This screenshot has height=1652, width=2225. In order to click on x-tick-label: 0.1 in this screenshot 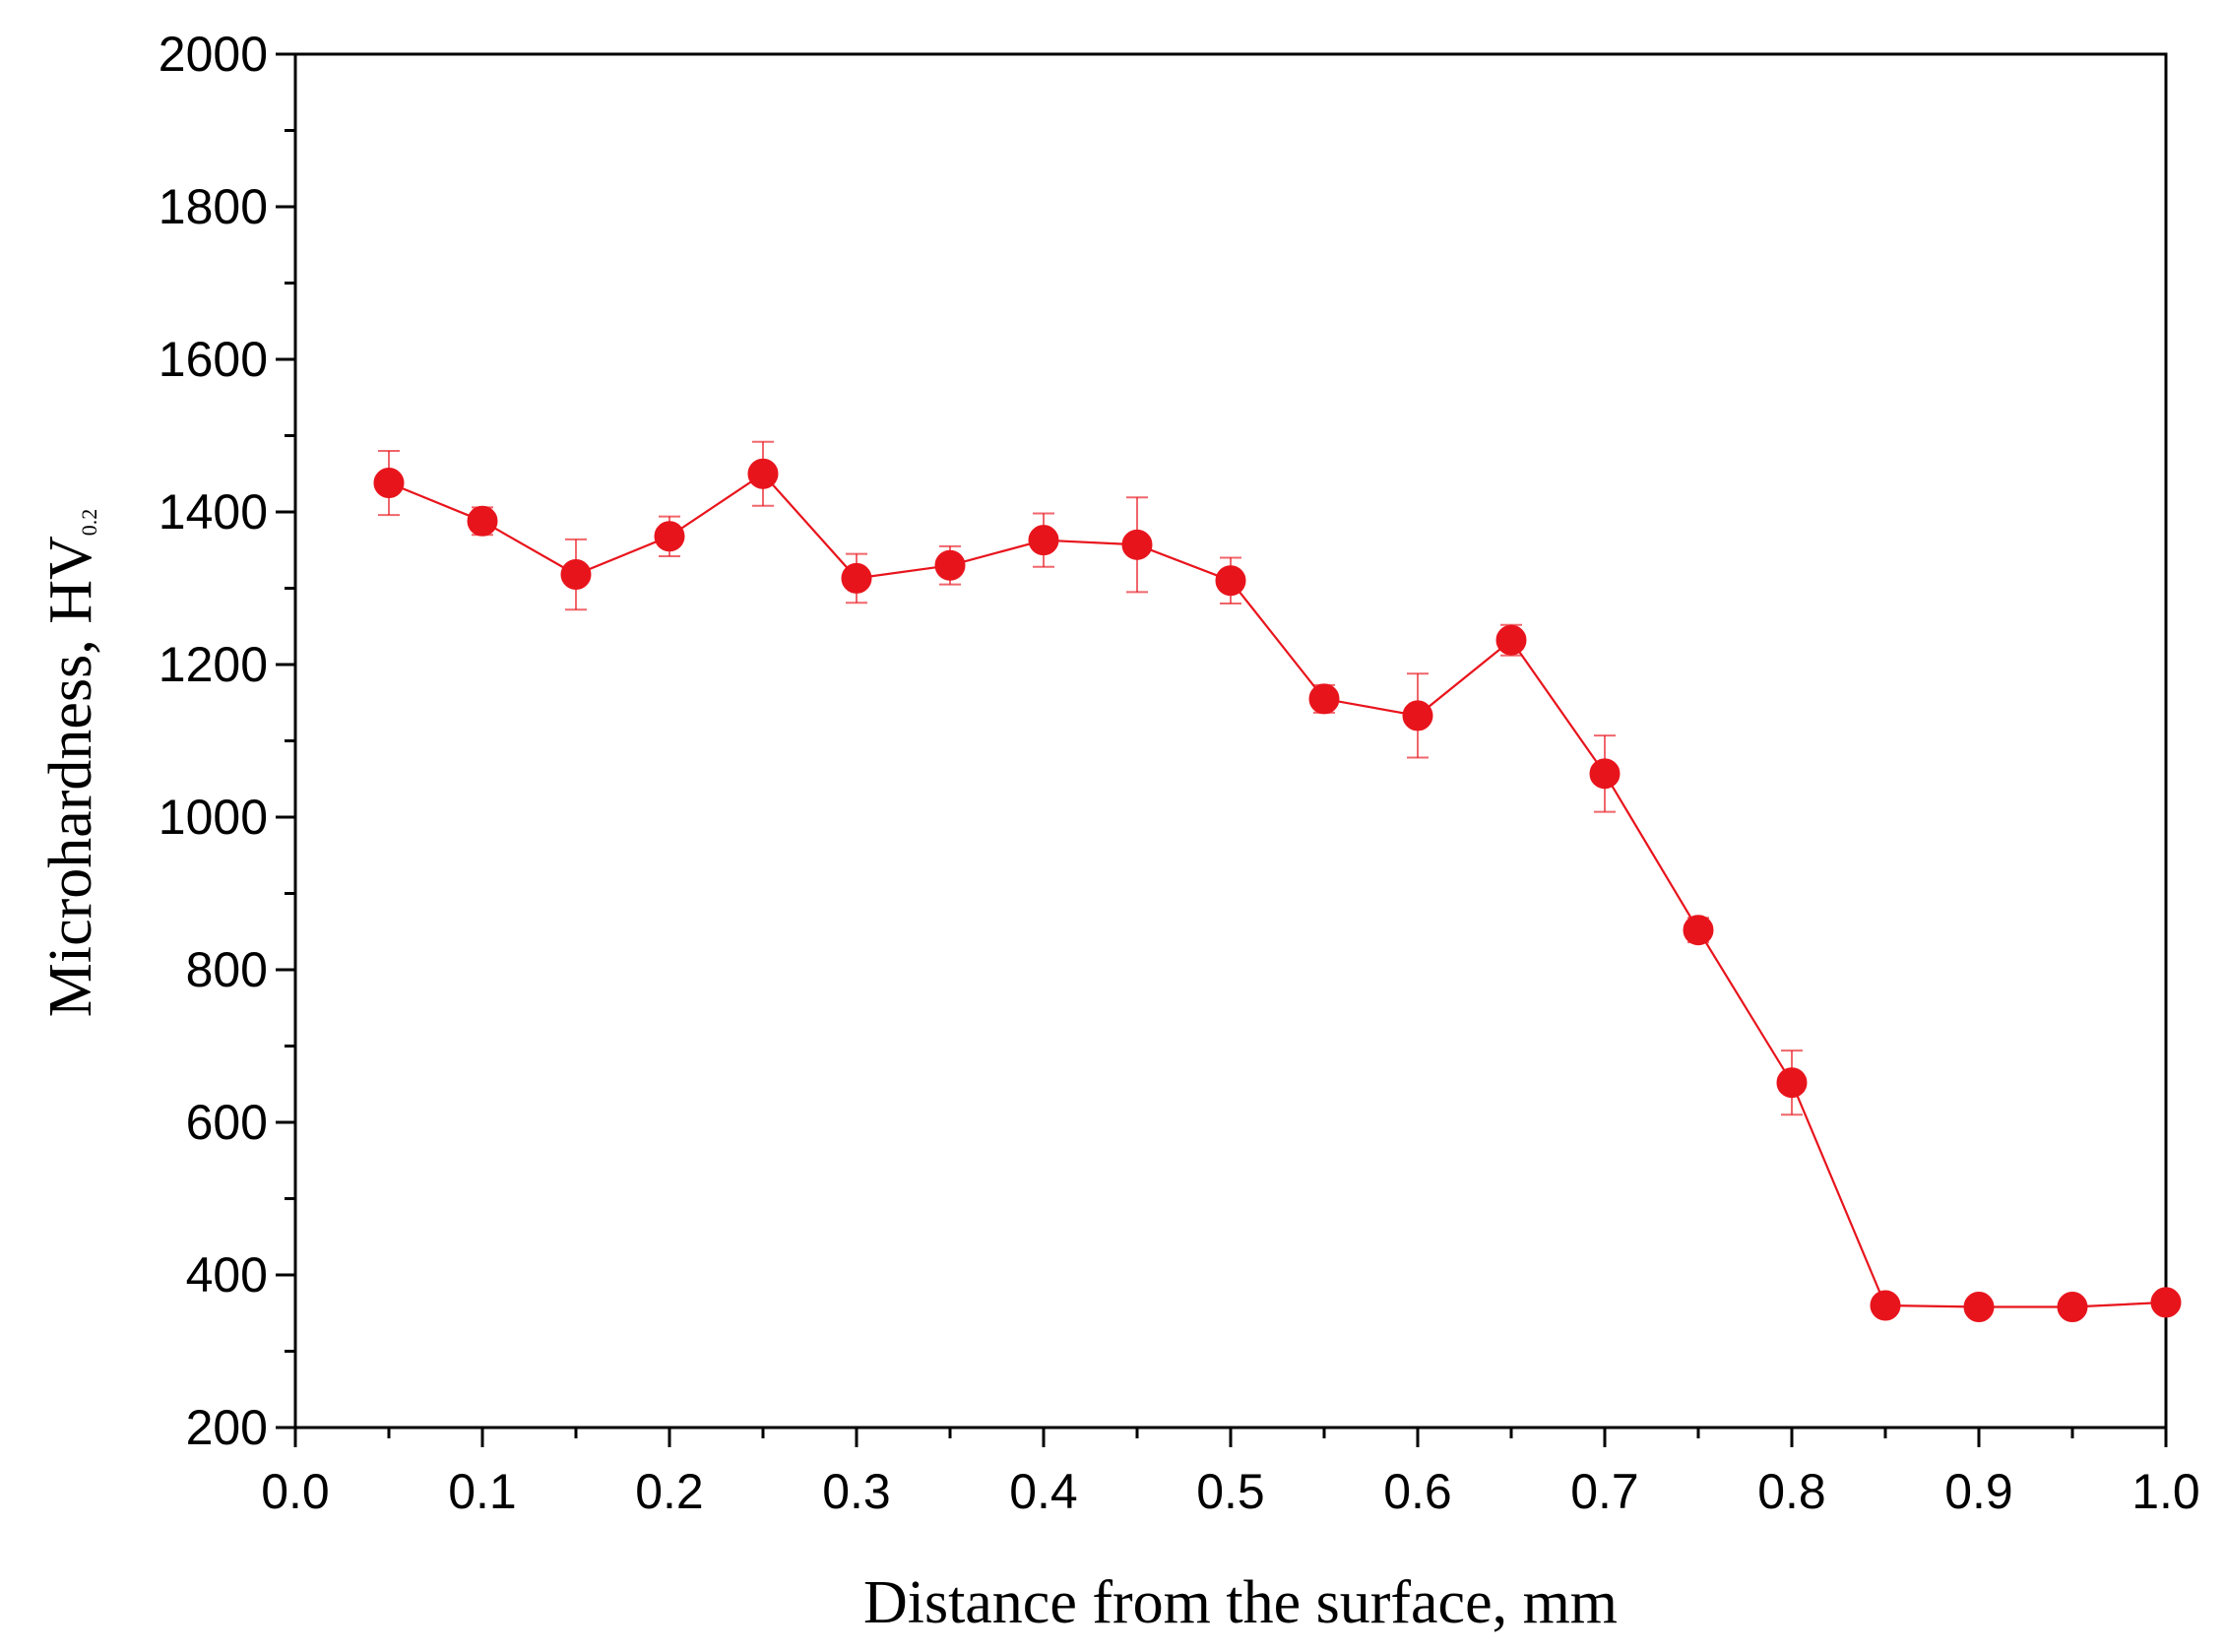, I will do `click(482, 1491)`.